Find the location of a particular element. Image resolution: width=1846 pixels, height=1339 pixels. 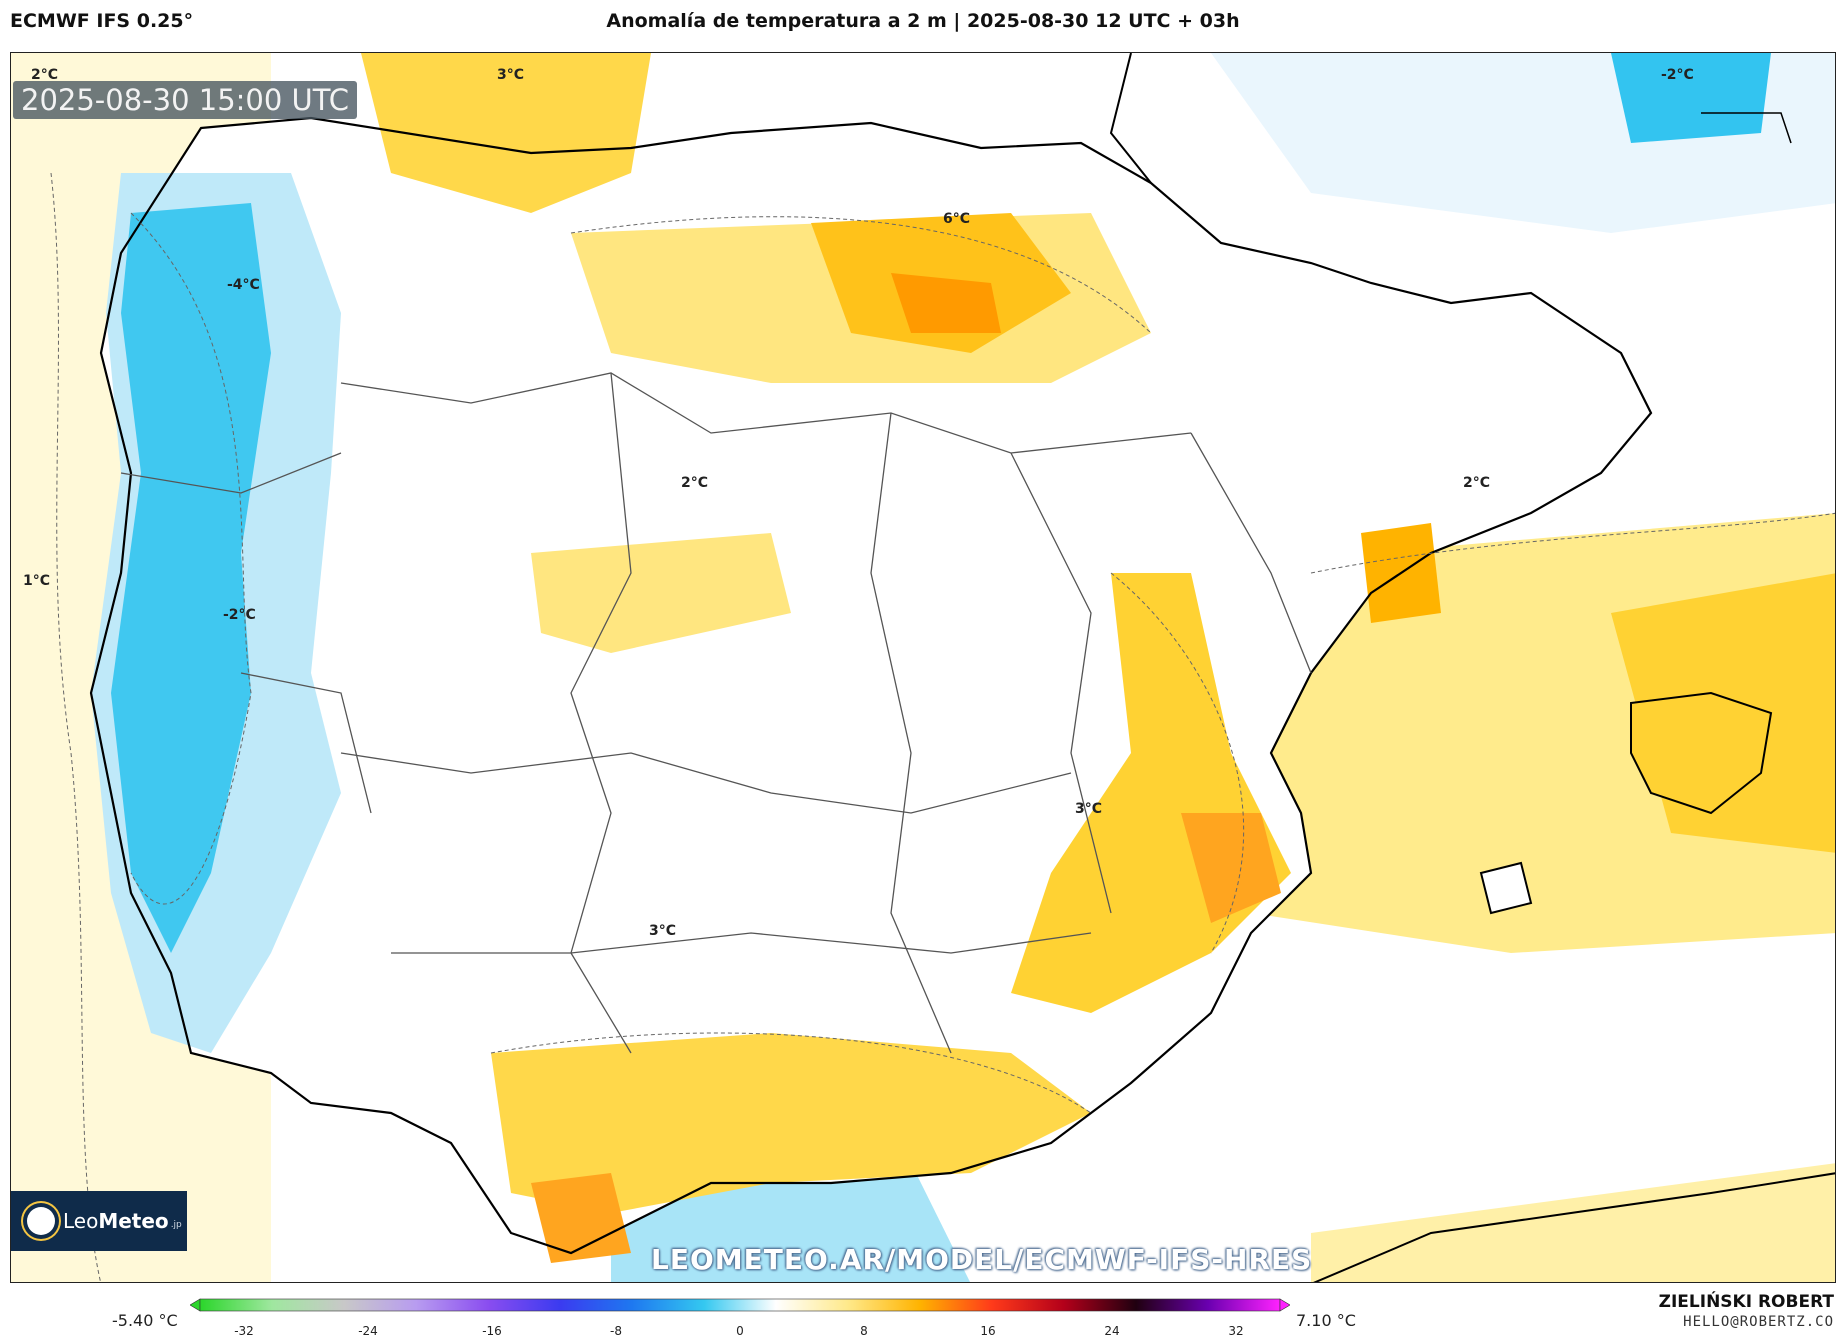

colorbar-tick-label: 16 is located at coordinates (988, 1331).